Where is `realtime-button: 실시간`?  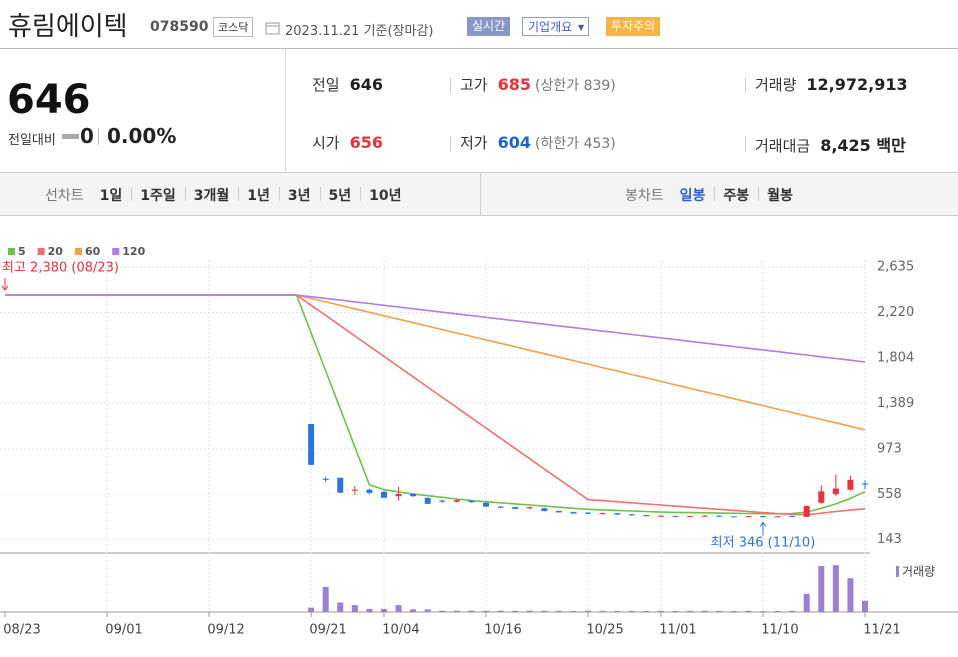
realtime-button: 실시간 is located at coordinates (489, 26).